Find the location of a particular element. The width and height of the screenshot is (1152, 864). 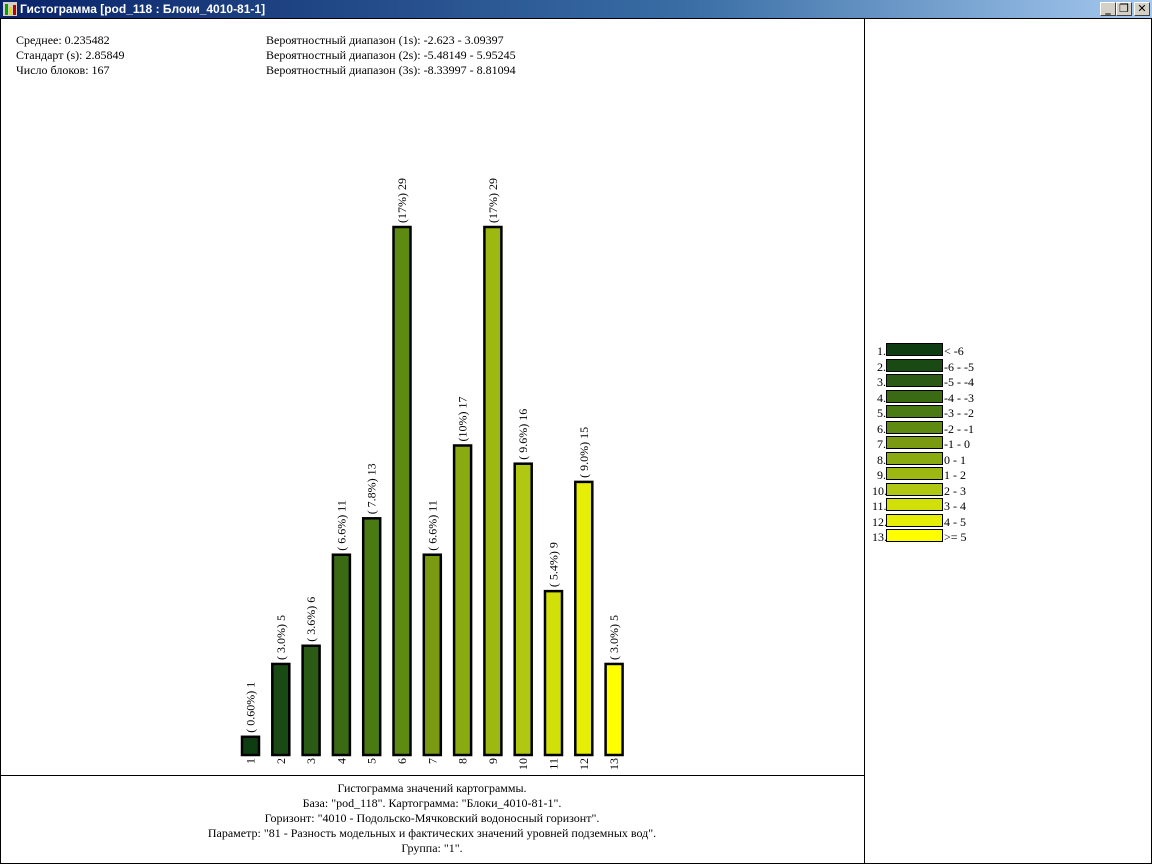

x-tick-label: 3 is located at coordinates (311, 761).